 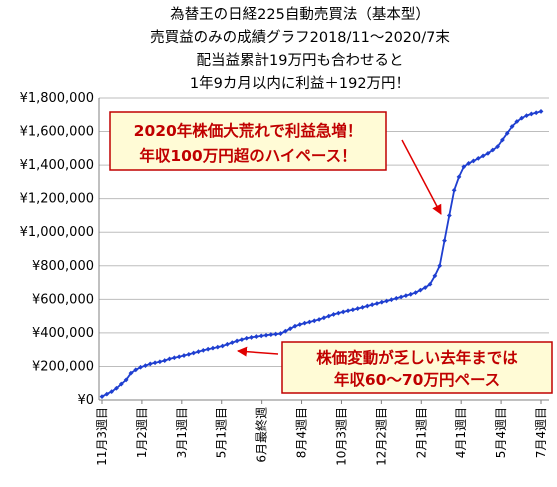 What do you see at coordinates (541, 432) in the screenshot?
I see `x-tick-label: 7月4週目` at bounding box center [541, 432].